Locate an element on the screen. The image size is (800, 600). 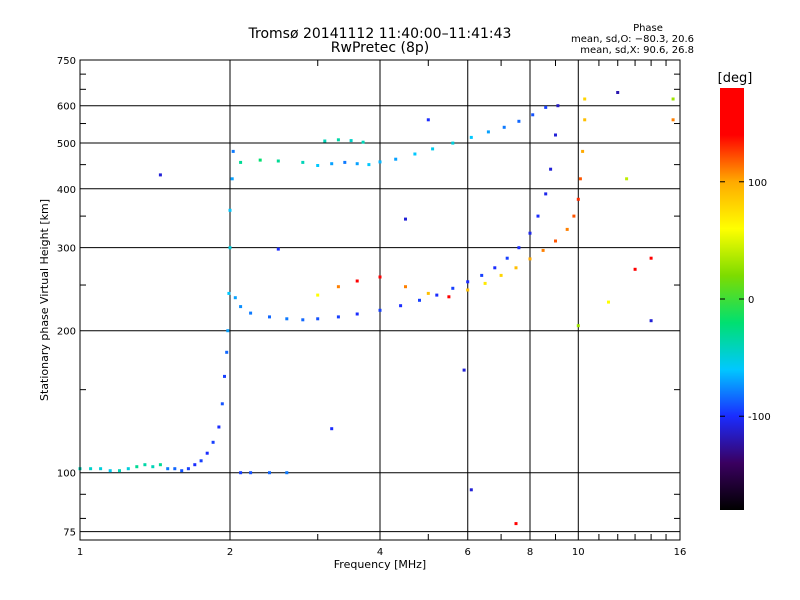
x-tick-label: 16 is located at coordinates (680, 552).